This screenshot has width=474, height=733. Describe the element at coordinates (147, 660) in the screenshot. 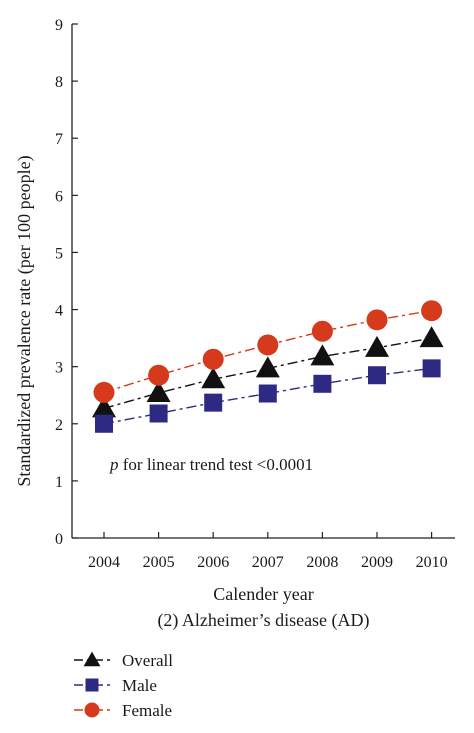

I see `legend-label-overall: Overall` at that location.